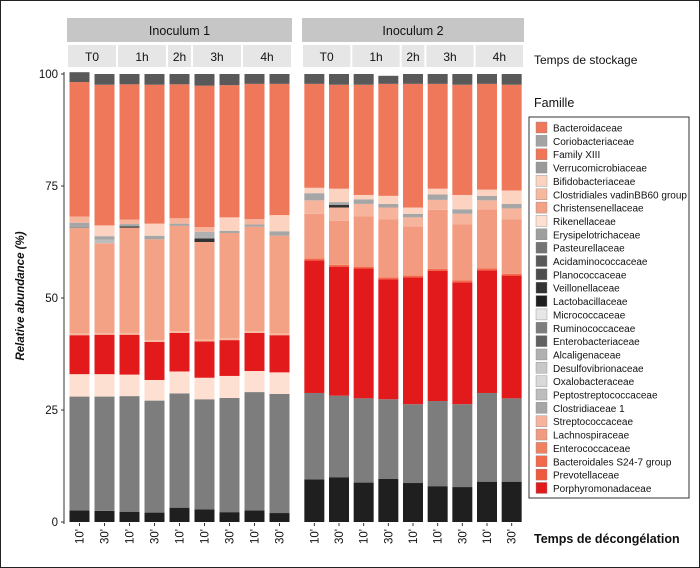  I want to click on y-tick-label: 100, so click(48, 75).